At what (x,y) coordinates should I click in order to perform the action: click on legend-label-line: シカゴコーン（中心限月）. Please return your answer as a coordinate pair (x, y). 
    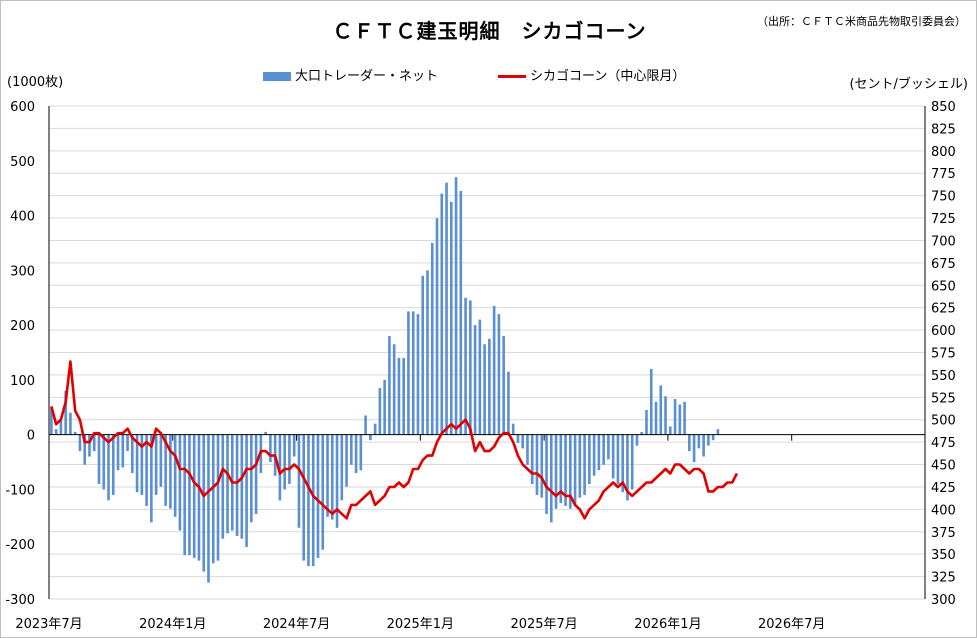
    Looking at the image, I should click on (608, 76).